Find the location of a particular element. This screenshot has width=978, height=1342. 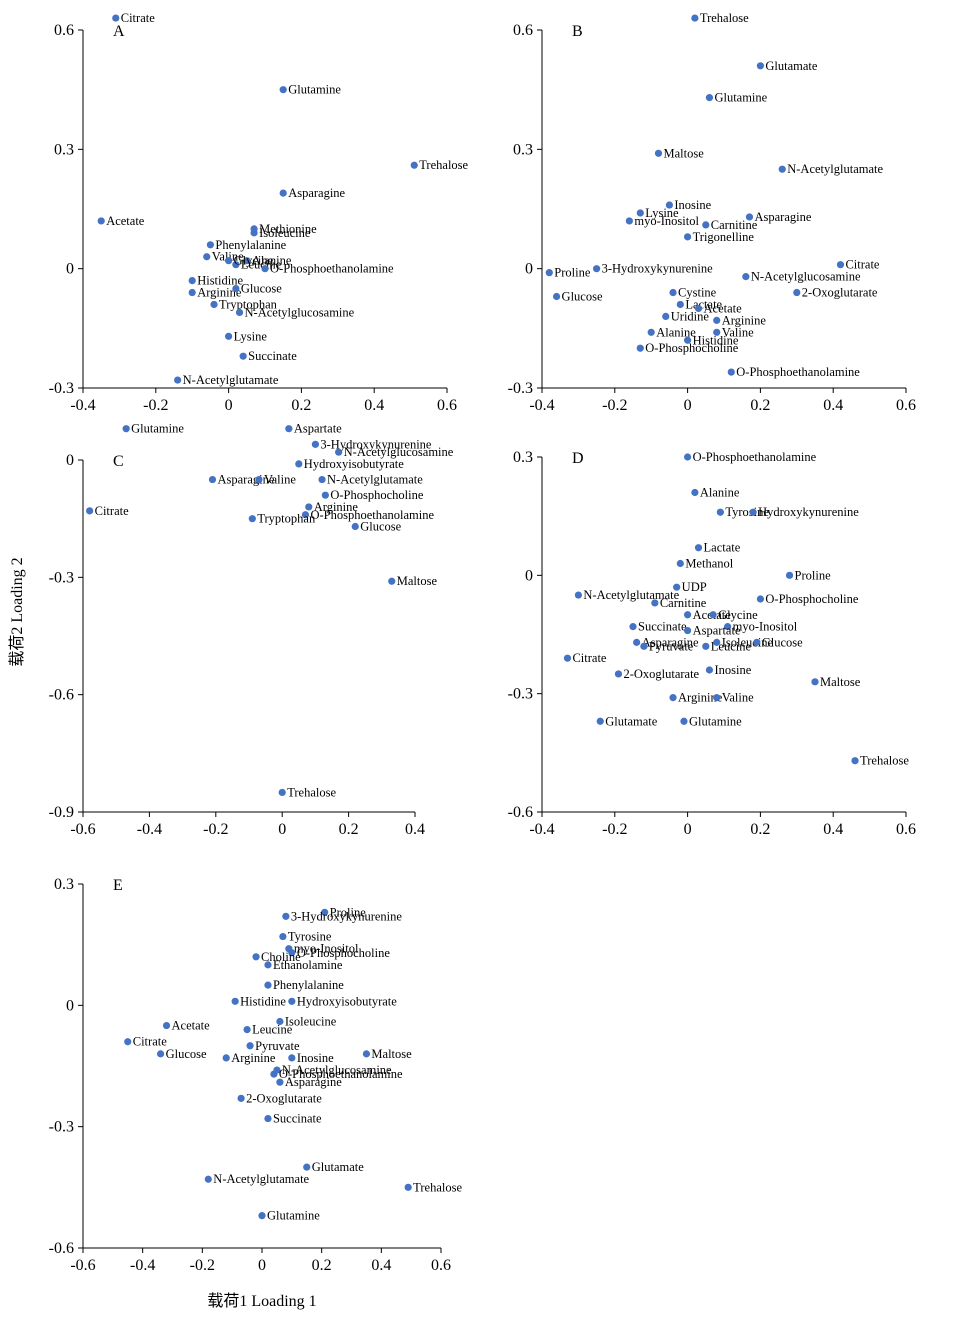

panel-label: A is located at coordinates (119, 31).